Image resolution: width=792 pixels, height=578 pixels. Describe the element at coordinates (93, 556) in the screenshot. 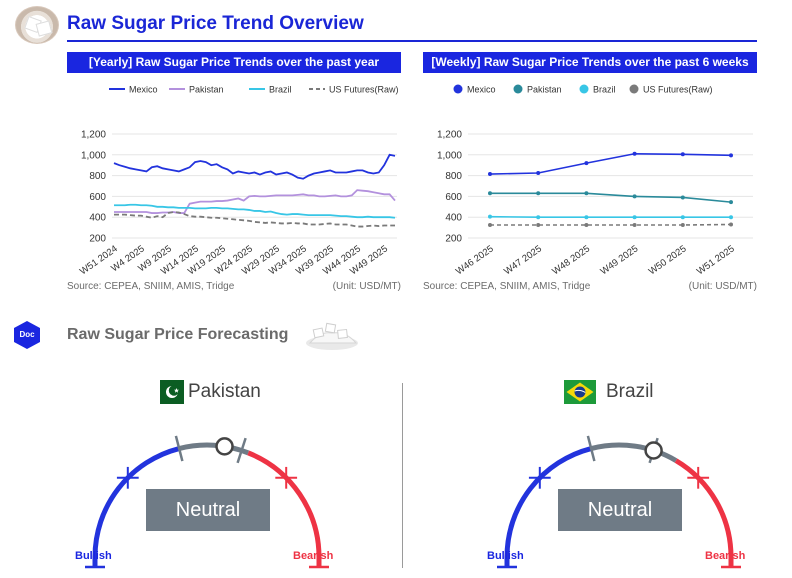

I see `pakistan-bullish-label: Bullish` at that location.